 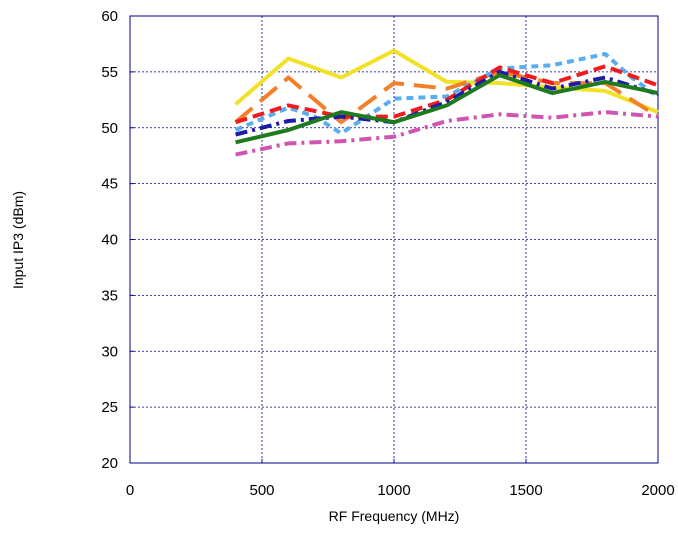 I want to click on y-tick-label: 40, so click(x=109, y=240).